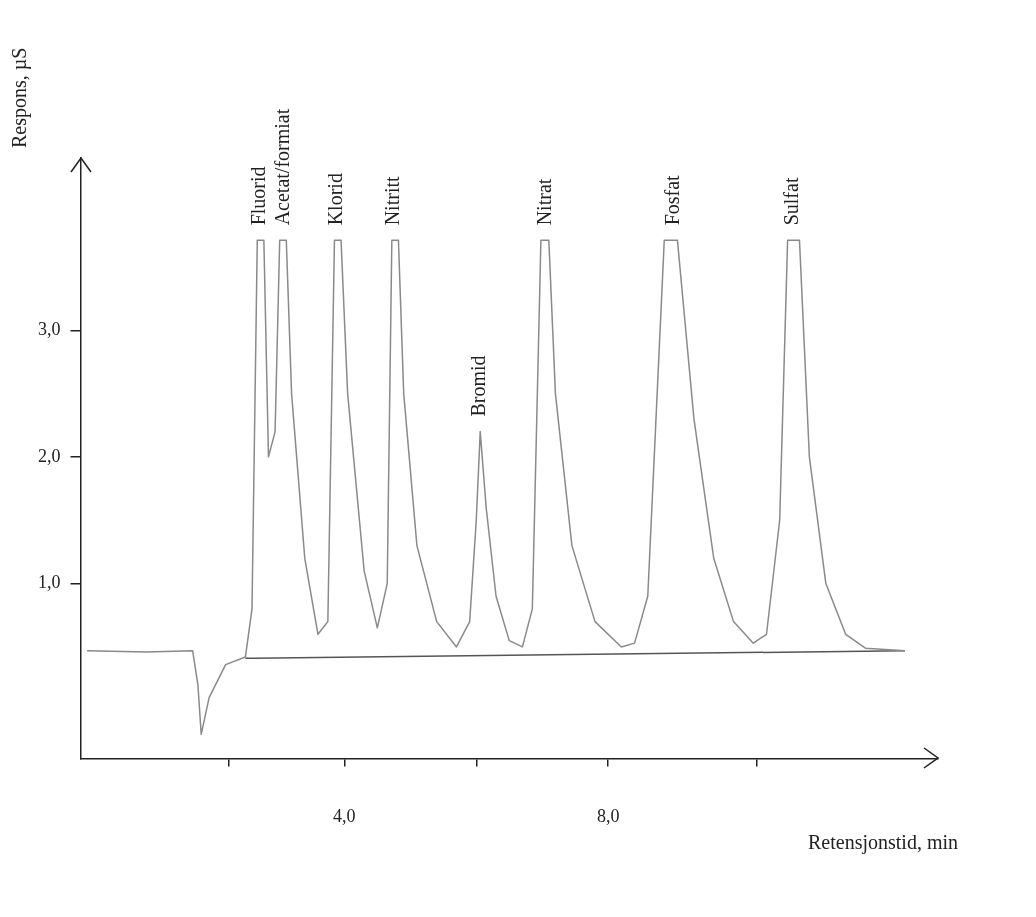 This screenshot has width=1036, height=917. I want to click on x-axis-title: Retensjonstid, min, so click(883, 842).